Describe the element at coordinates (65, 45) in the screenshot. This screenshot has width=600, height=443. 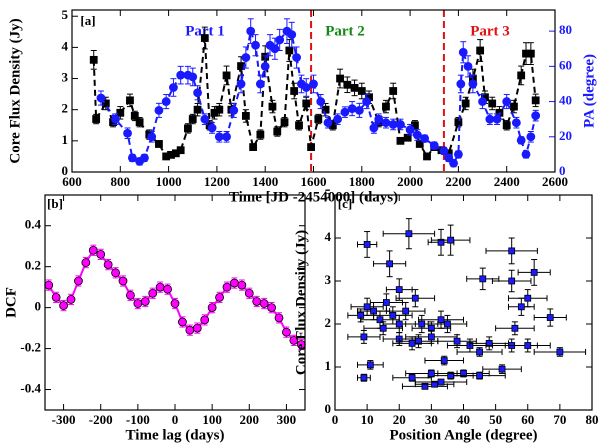
I see `y-tick-label: 4` at that location.